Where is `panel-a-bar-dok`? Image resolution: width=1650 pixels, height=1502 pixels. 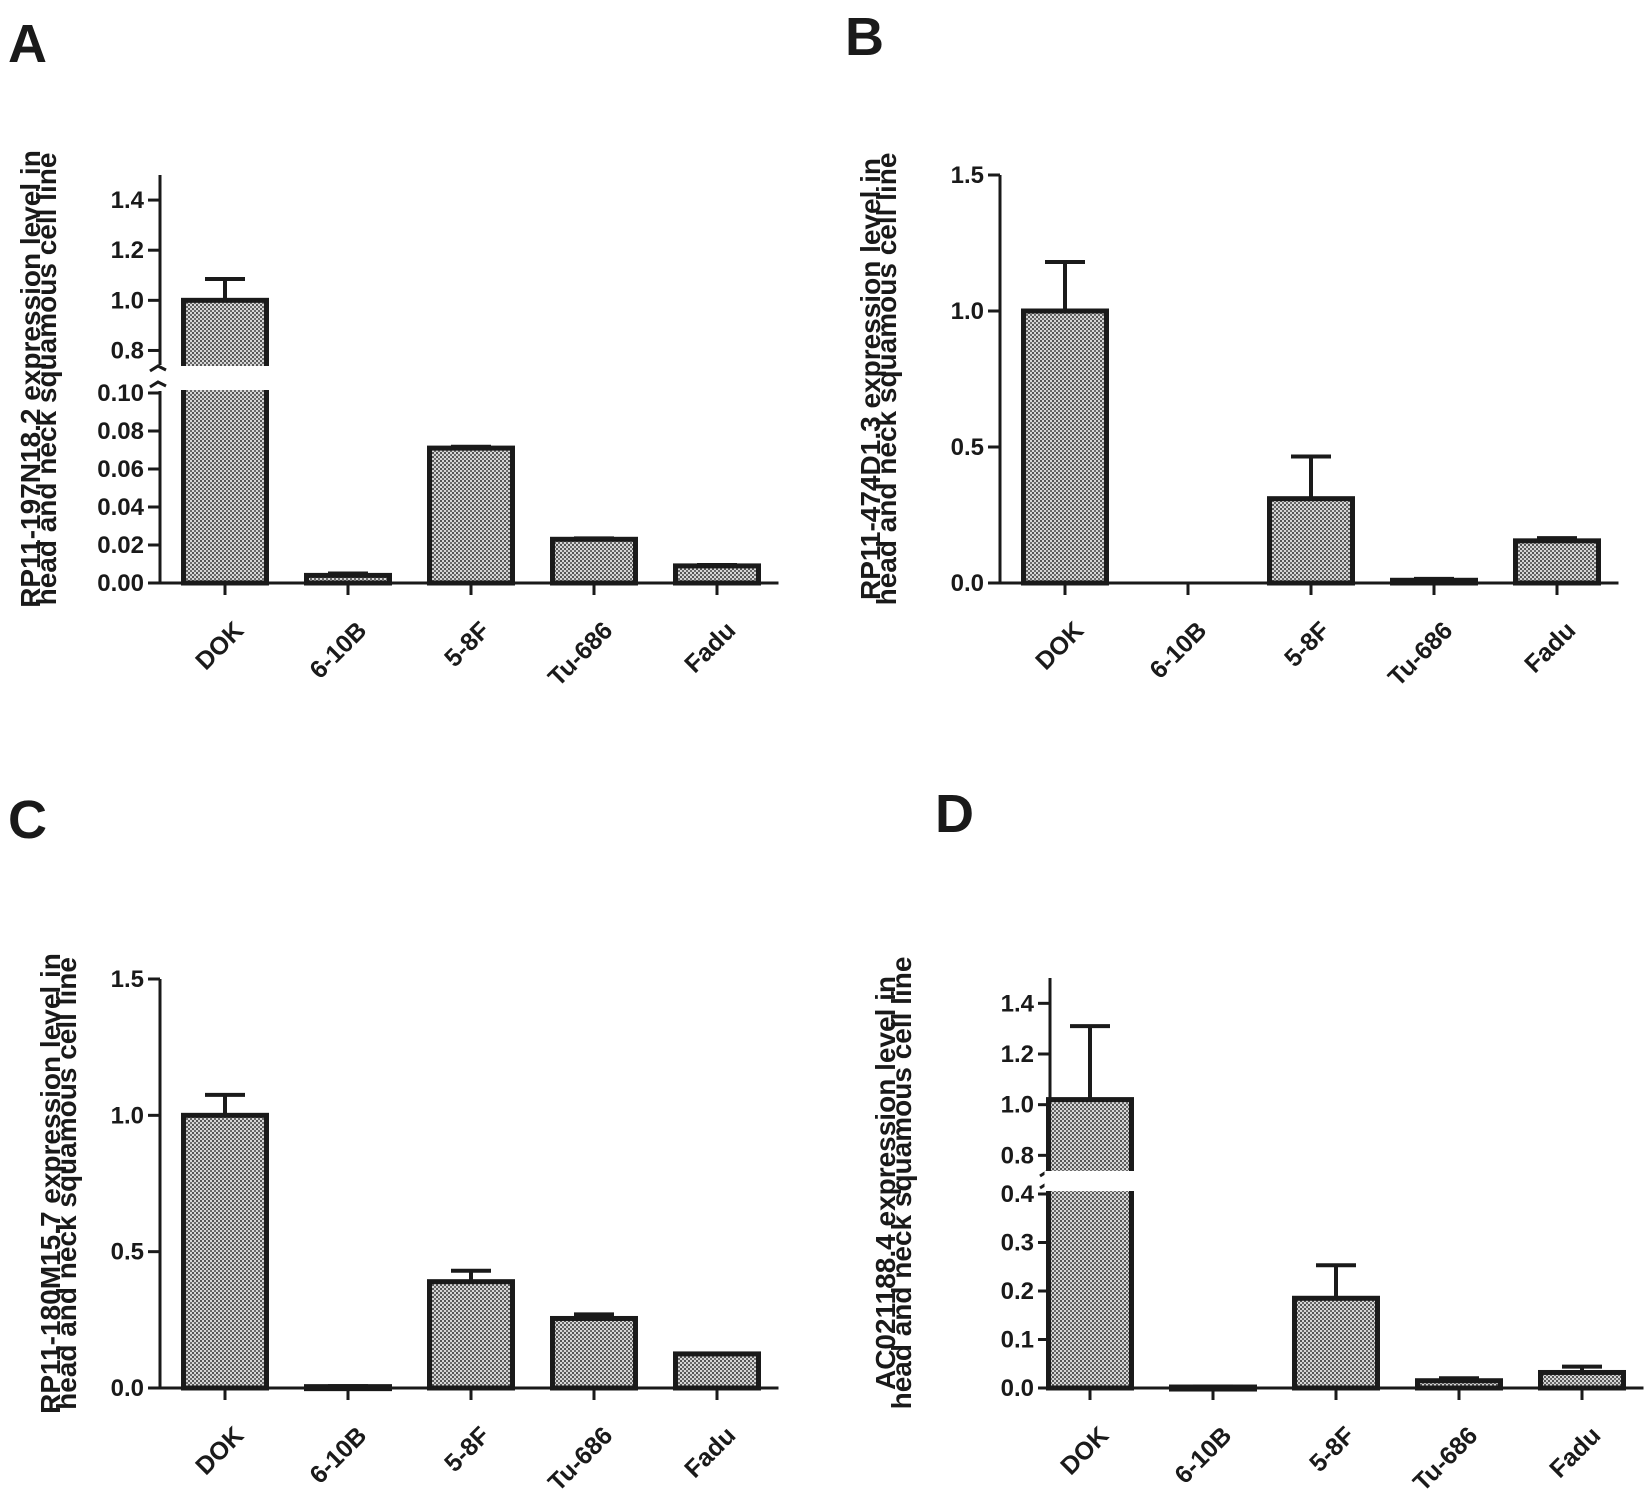 panel-a-bar-dok is located at coordinates (225, 441).